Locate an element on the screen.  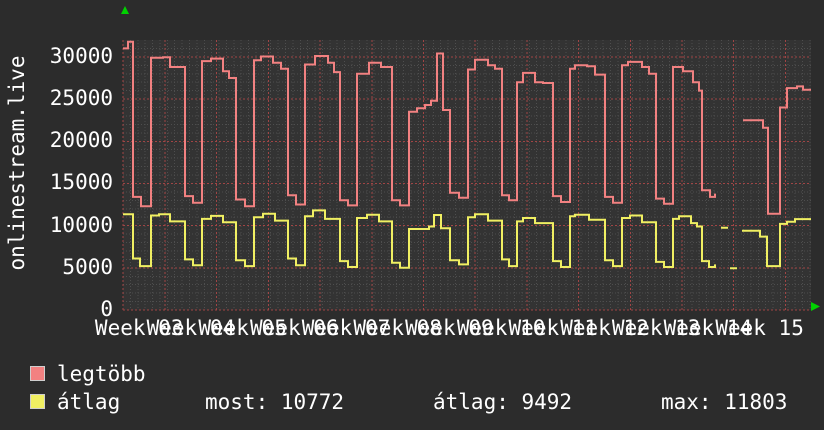
x-week-label: Week 07 is located at coordinates (346, 328).